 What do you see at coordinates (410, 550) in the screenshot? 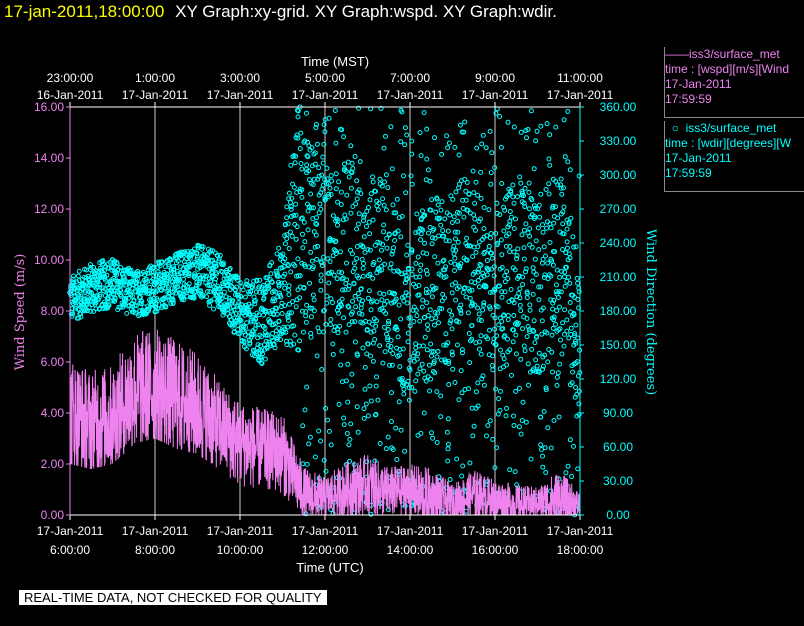
I see `bottom-tick-time: 14:00:00` at bounding box center [410, 550].